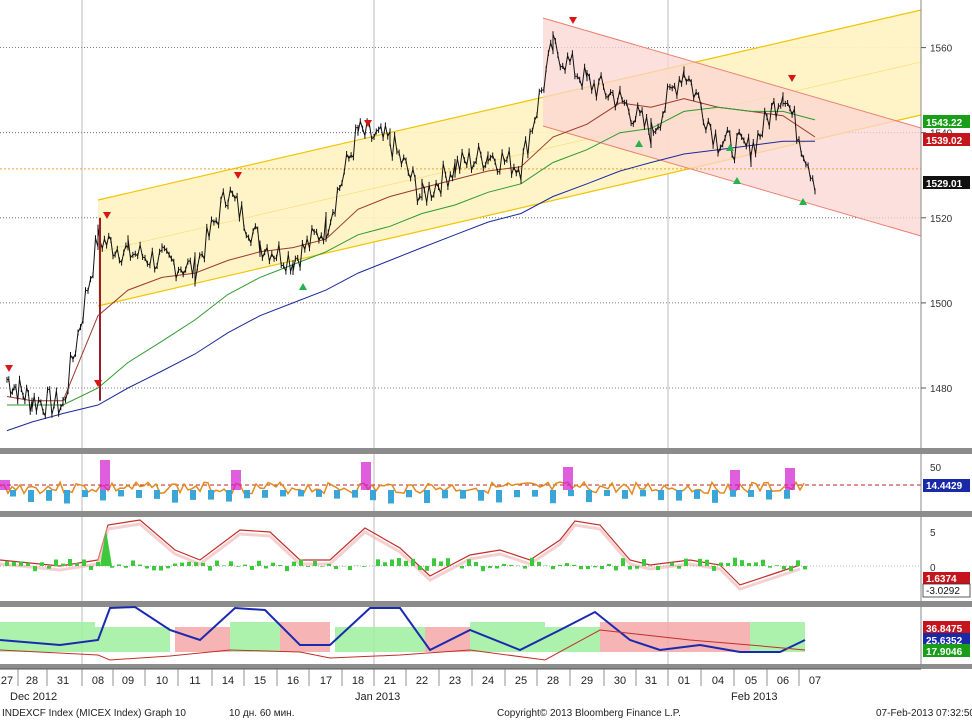 The width and height of the screenshot is (972, 728). I want to click on day-label: 18, so click(358, 681).